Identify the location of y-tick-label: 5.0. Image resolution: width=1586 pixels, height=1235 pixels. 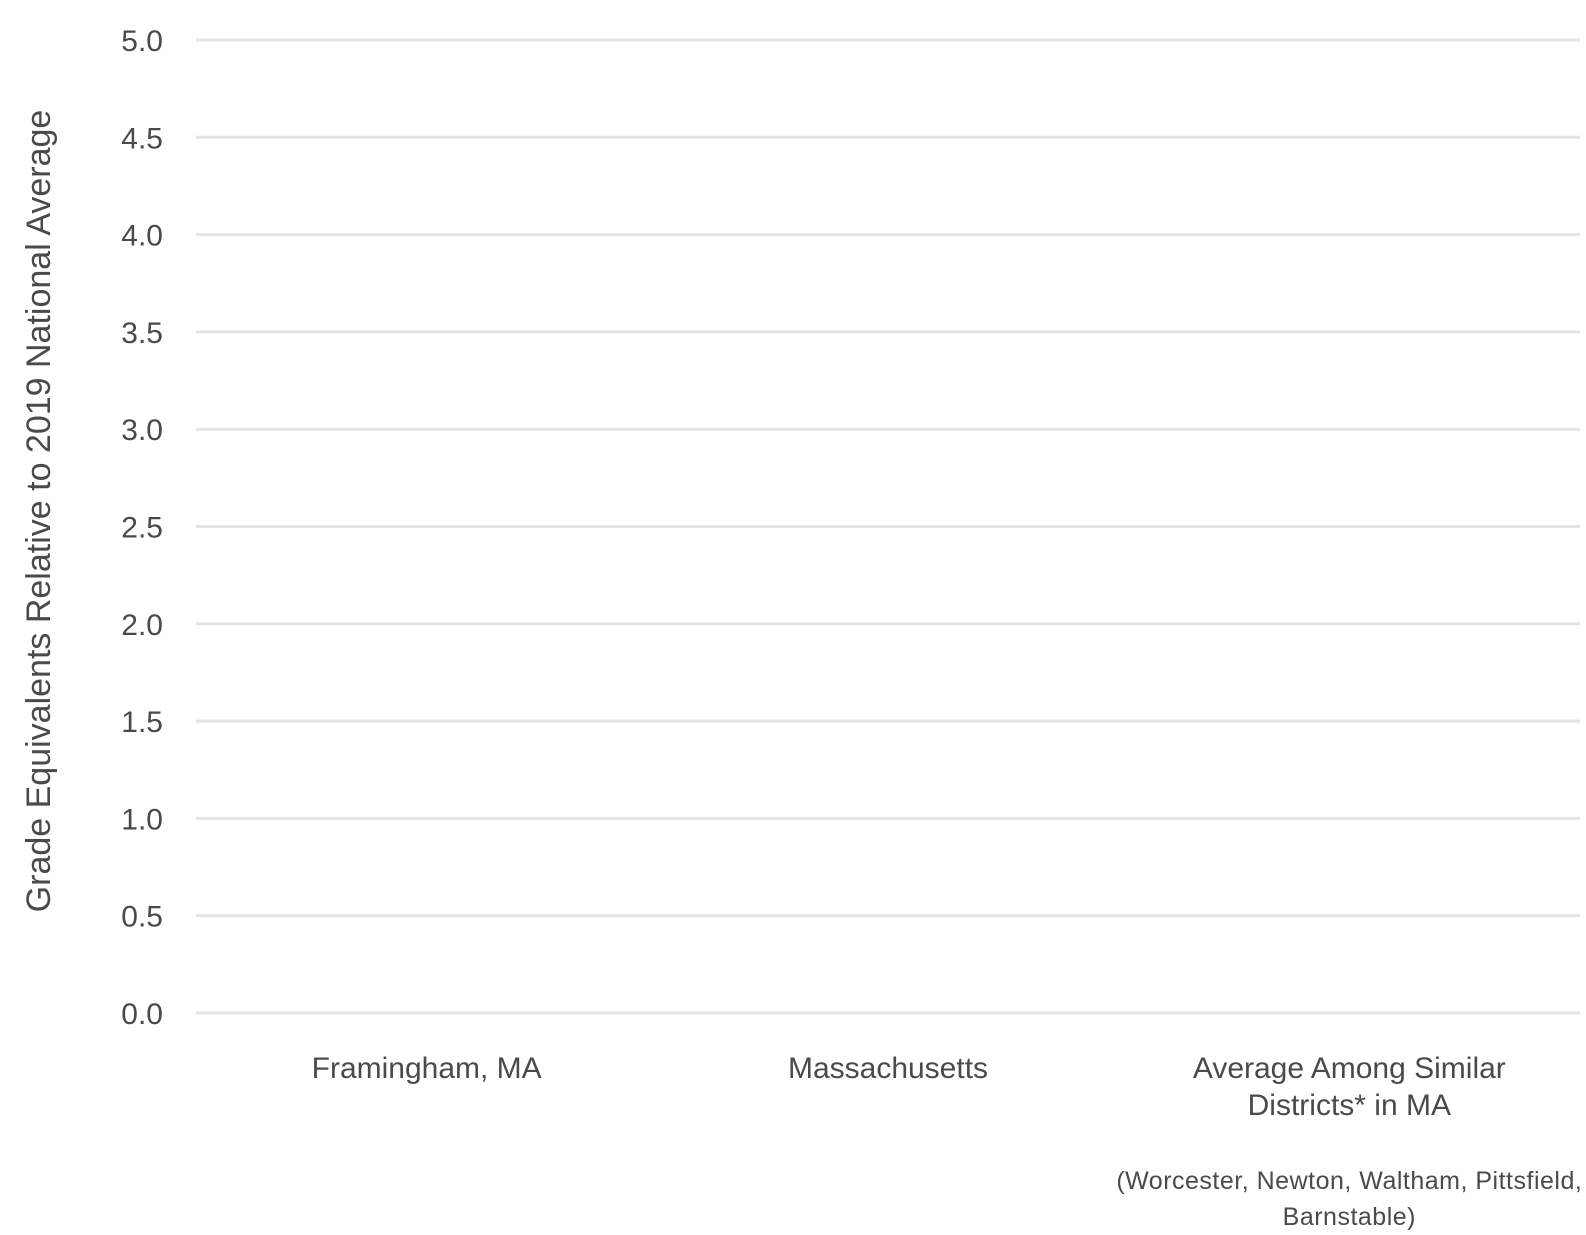
(142, 41).